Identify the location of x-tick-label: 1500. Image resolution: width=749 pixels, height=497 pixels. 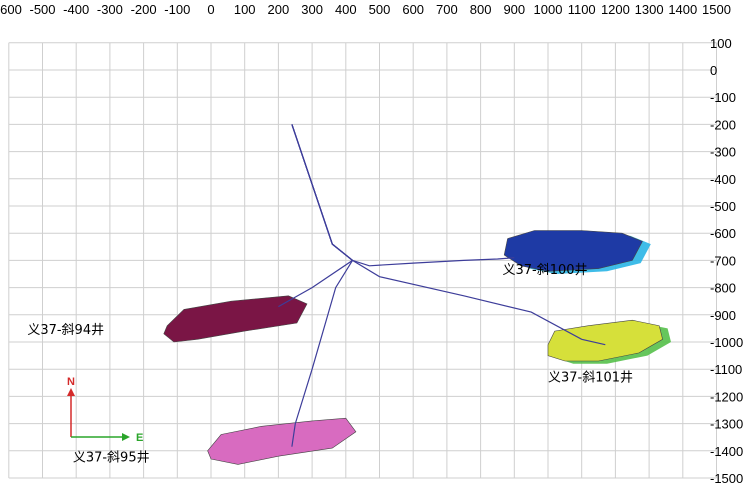
(716, 9).